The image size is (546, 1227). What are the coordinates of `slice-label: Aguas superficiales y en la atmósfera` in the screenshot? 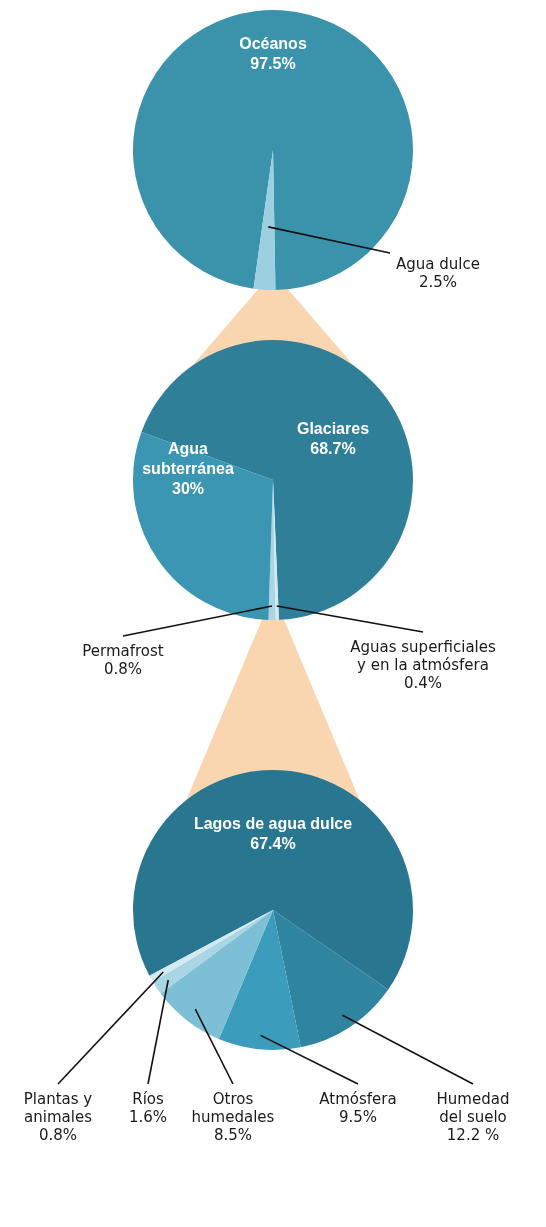 It's located at (423, 655).